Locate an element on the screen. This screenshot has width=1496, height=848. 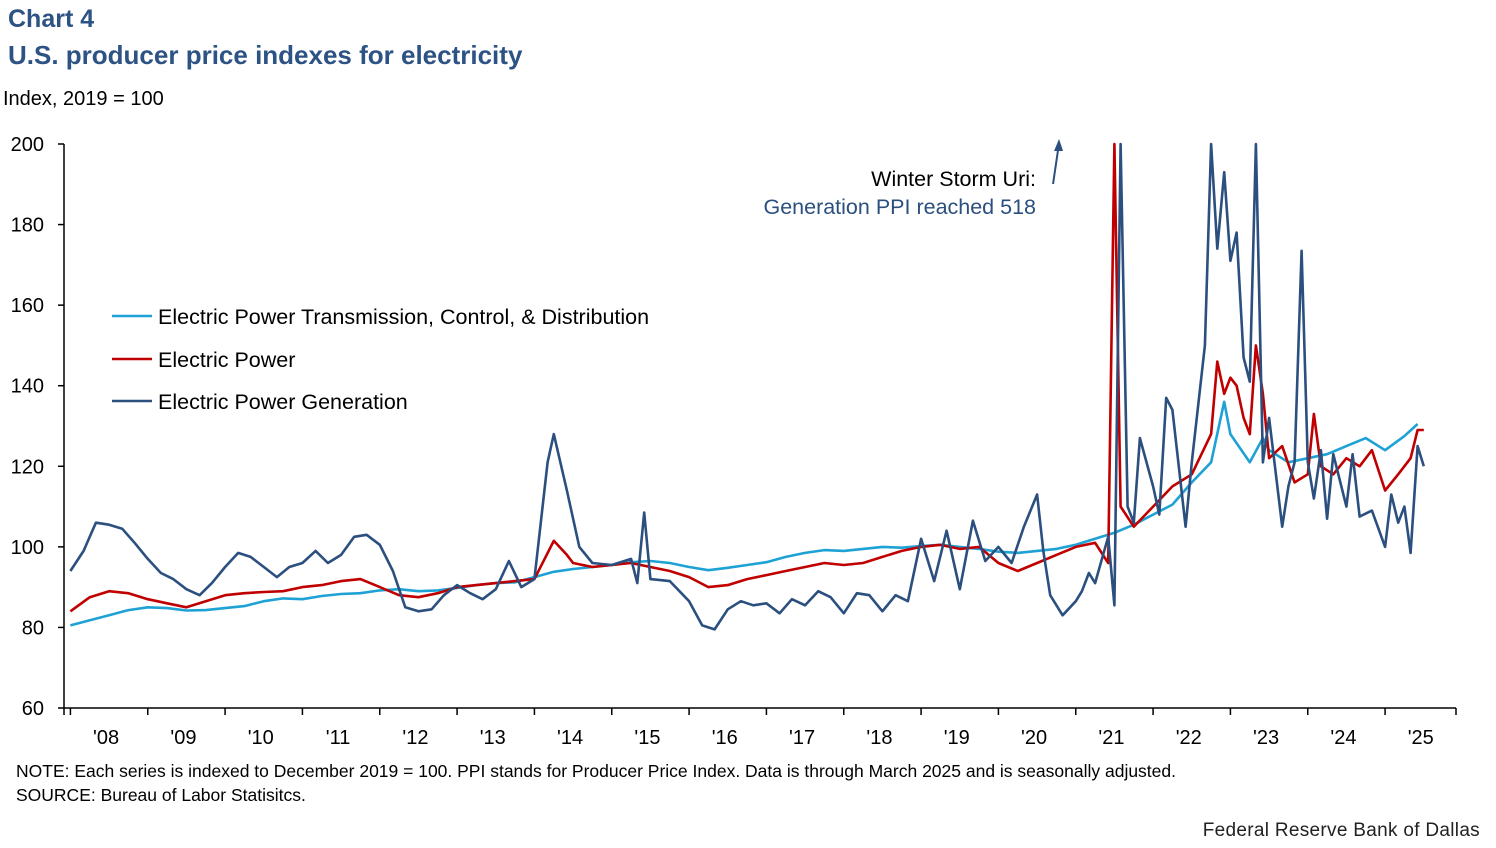
y-tick-label: 100 is located at coordinates (27, 548).